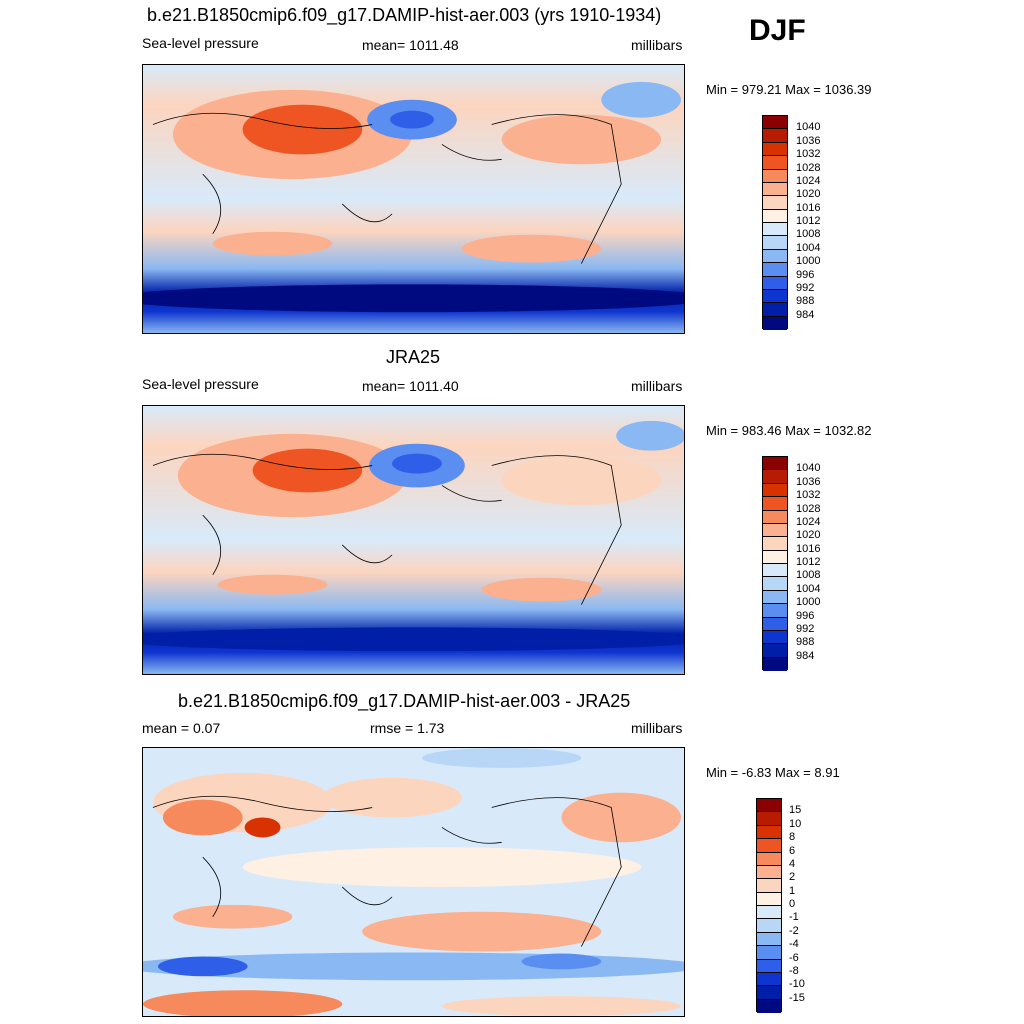  What do you see at coordinates (808, 180) in the screenshot?
I see `colorbar-tick-label: 1024` at bounding box center [808, 180].